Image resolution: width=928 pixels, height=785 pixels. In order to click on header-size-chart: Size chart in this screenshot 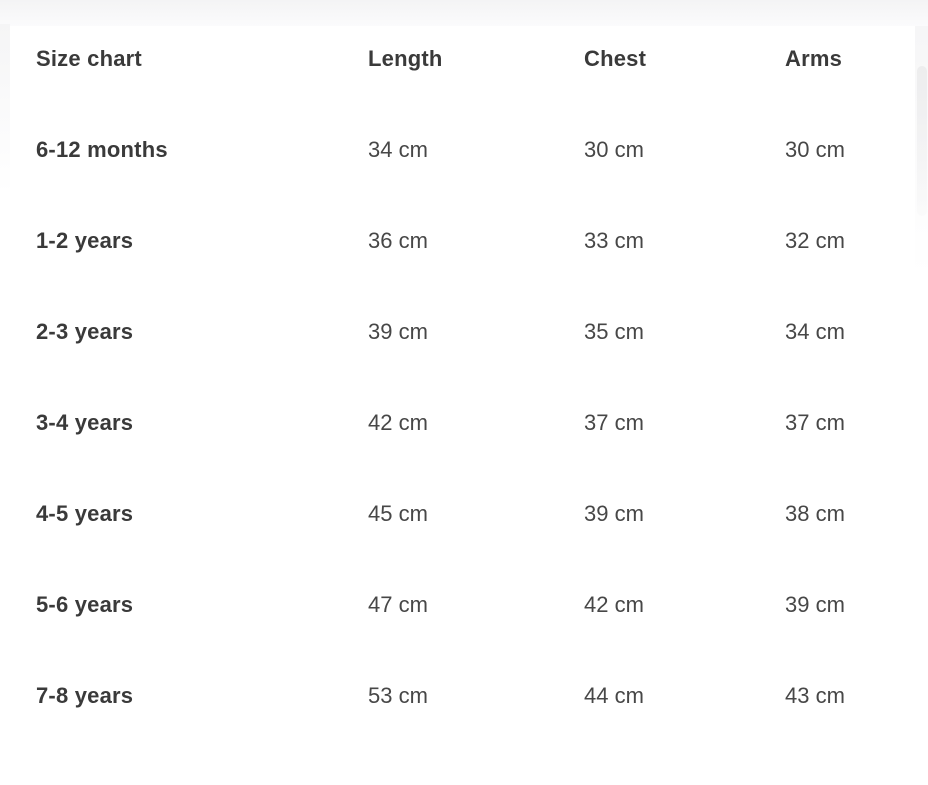, I will do `click(89, 59)`.